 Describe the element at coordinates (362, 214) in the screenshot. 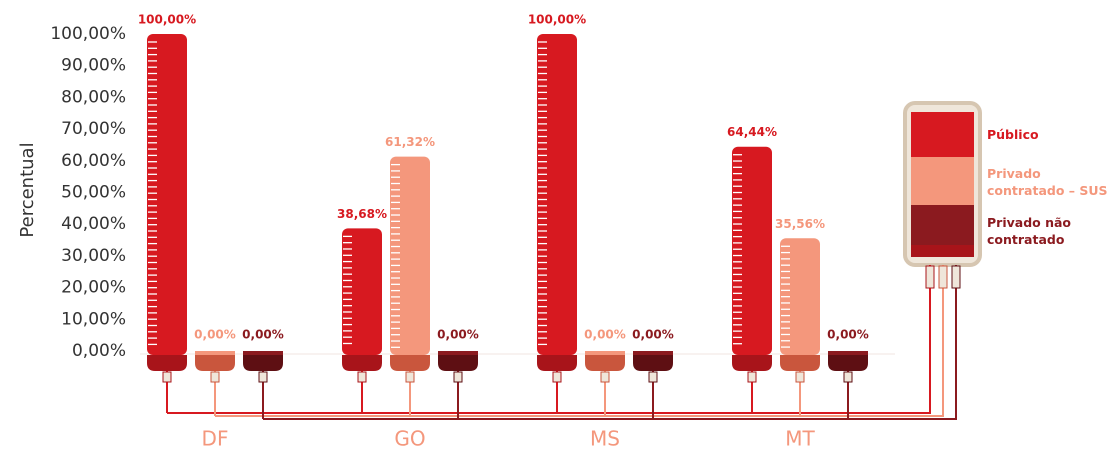

I see `value-label: 38,68%` at that location.